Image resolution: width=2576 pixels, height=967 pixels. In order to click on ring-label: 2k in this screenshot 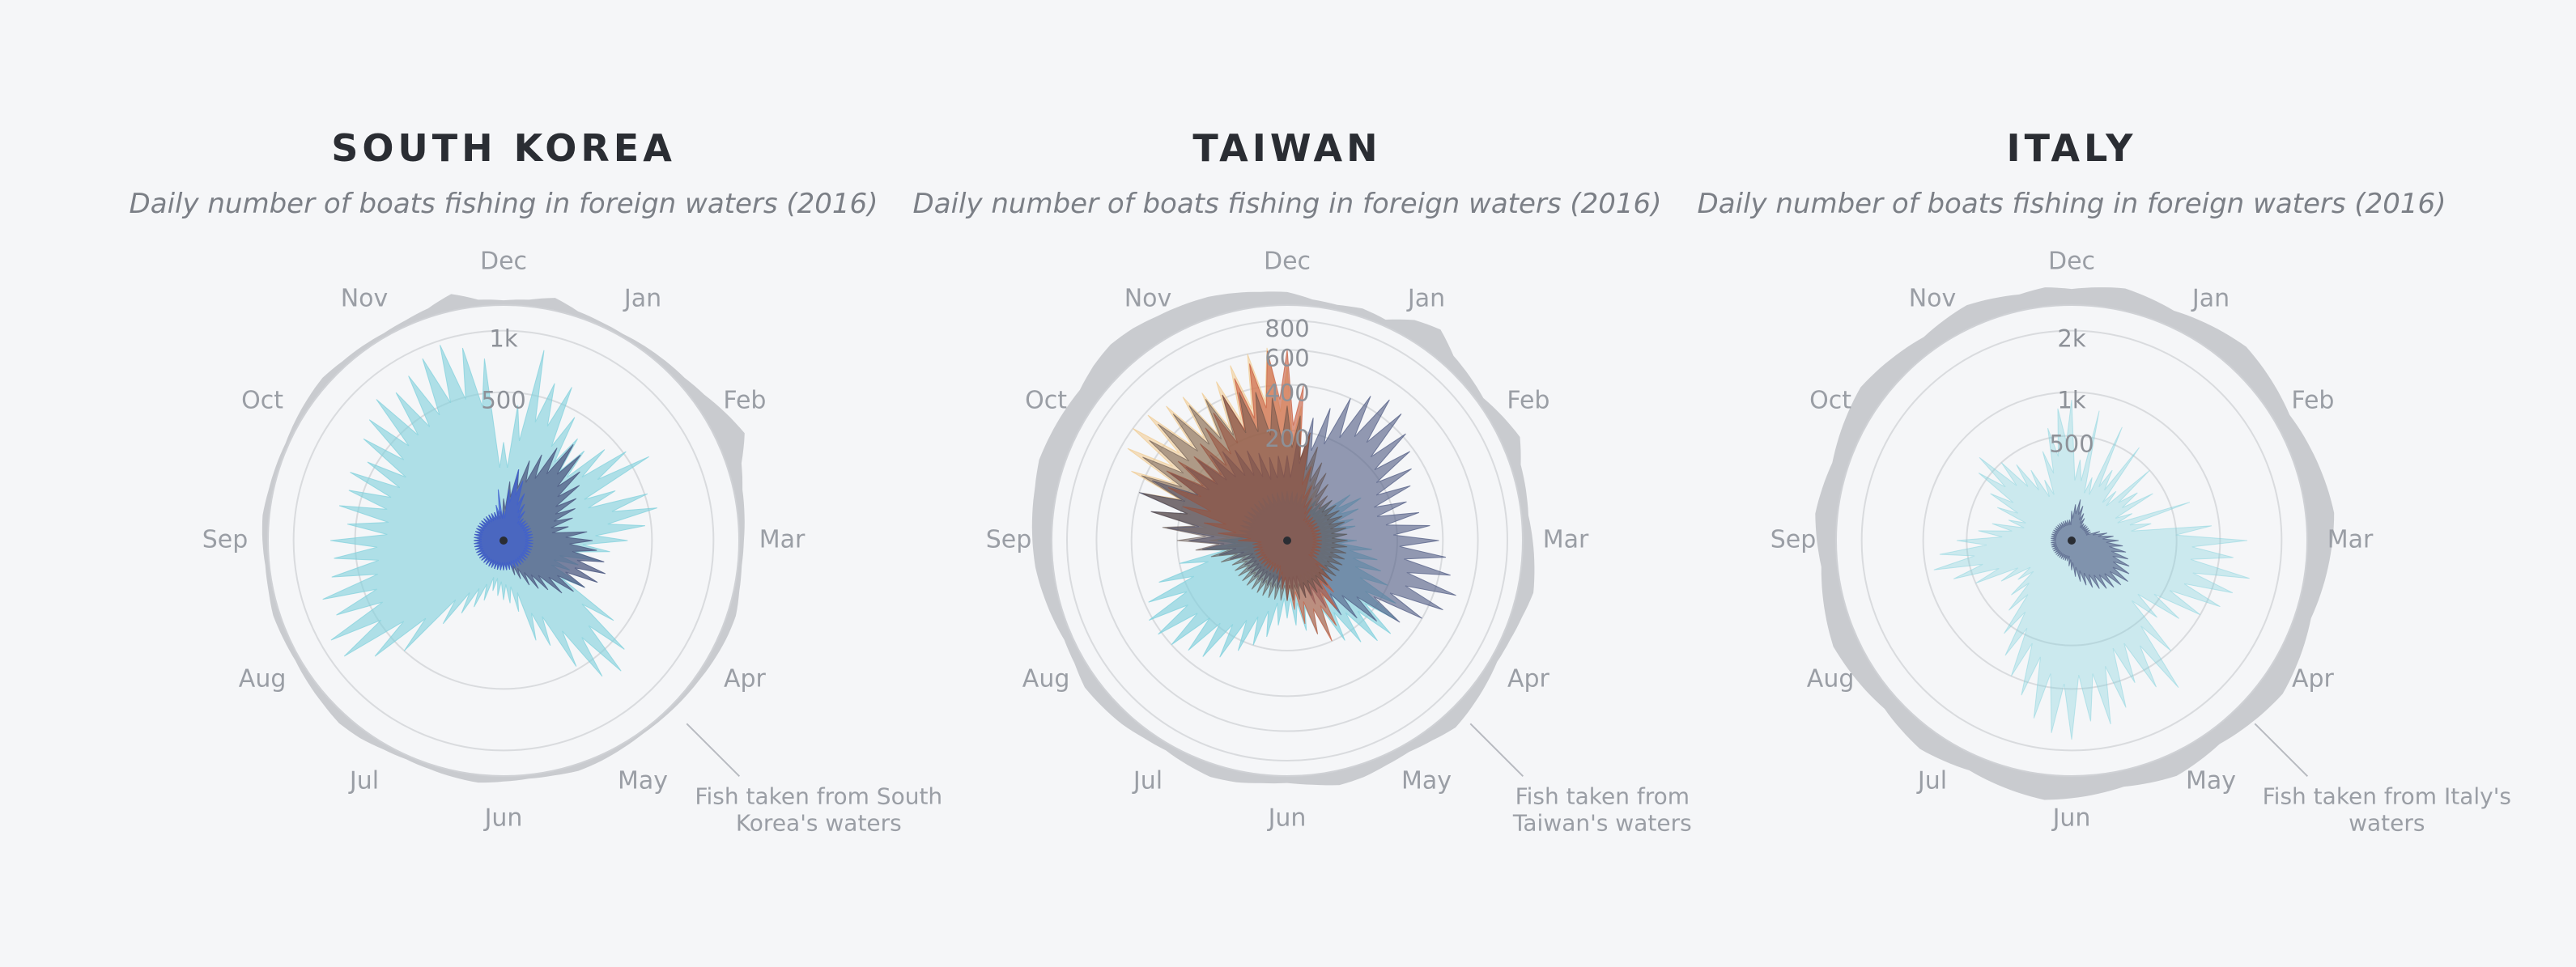, I will do `click(2071, 339)`.